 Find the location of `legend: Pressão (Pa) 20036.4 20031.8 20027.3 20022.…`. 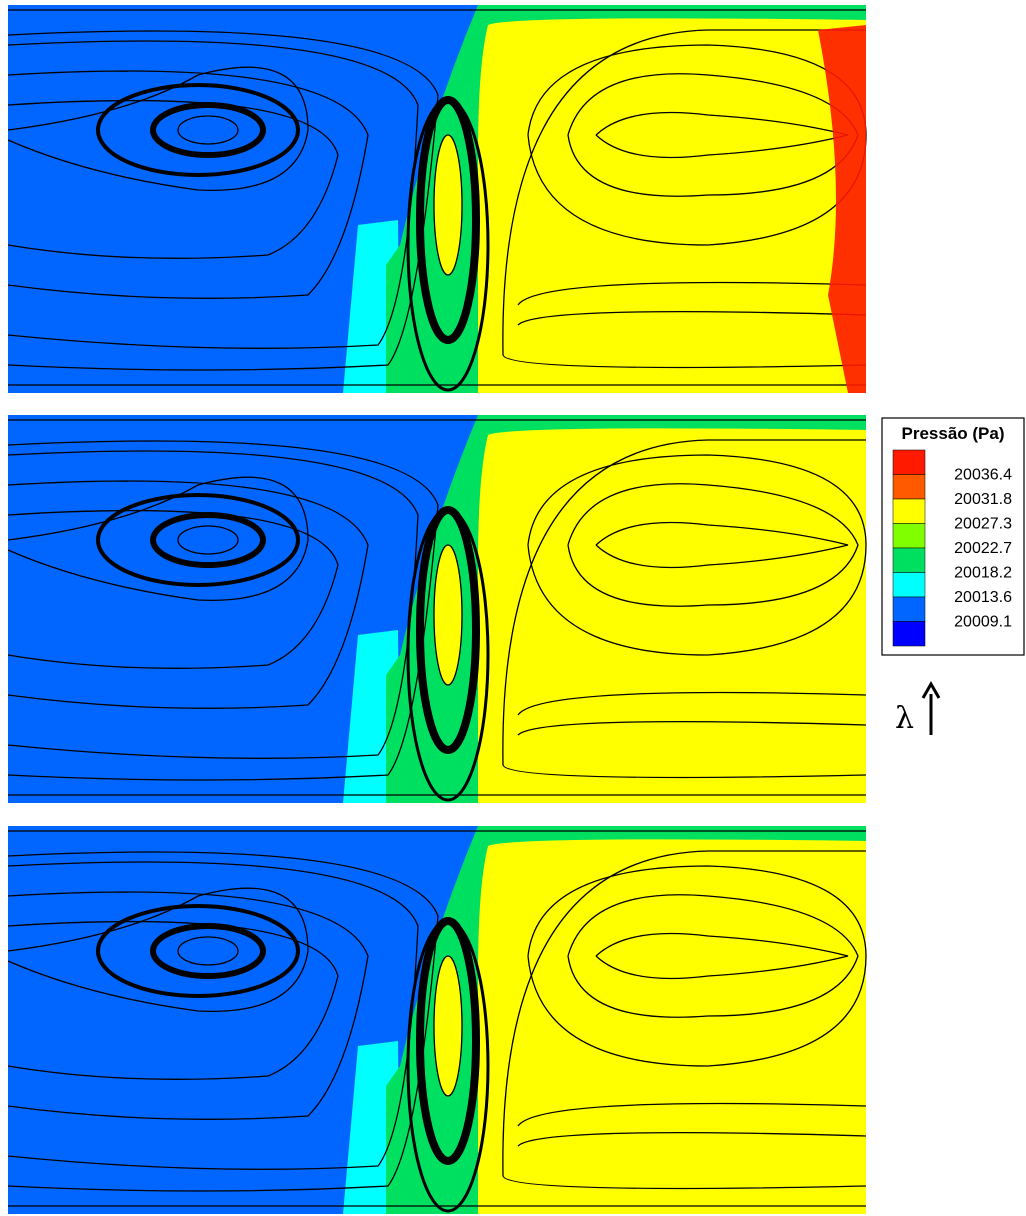

legend: Pressão (Pa) 20036.4 20031.8 20027.3 20022.… is located at coordinates (953, 536).